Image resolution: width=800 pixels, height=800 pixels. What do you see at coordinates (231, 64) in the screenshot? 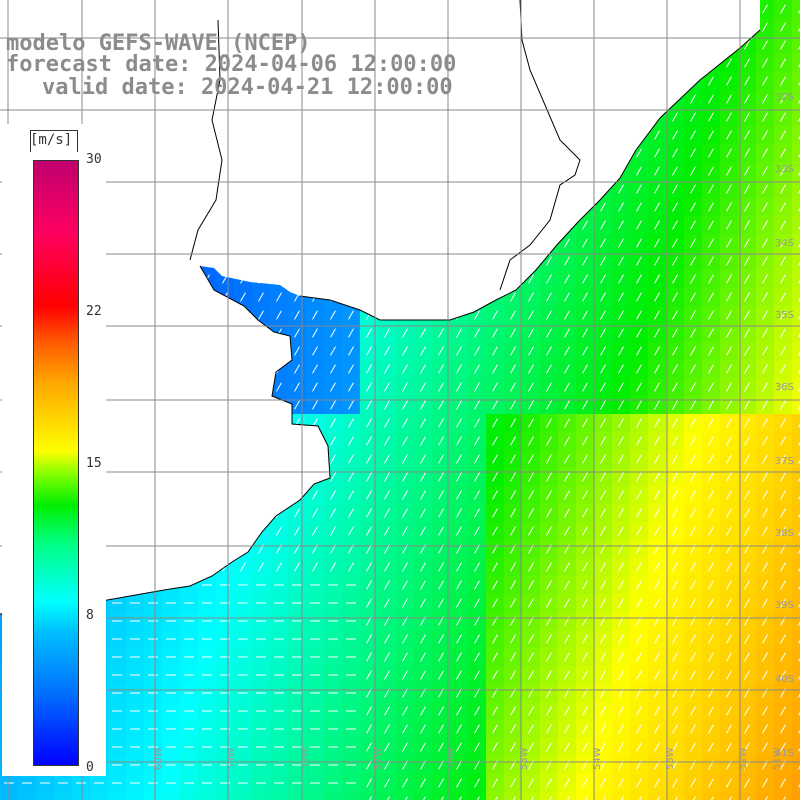
I see `forecast-date: forecast date: 2024-04-06 12:00:00` at bounding box center [231, 64].